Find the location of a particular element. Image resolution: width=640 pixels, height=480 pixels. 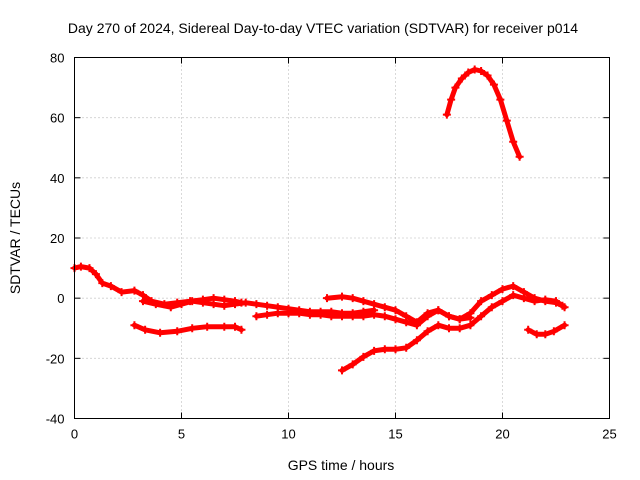

y-axis-title: SDTVAR / TECUs is located at coordinates (15, 238).